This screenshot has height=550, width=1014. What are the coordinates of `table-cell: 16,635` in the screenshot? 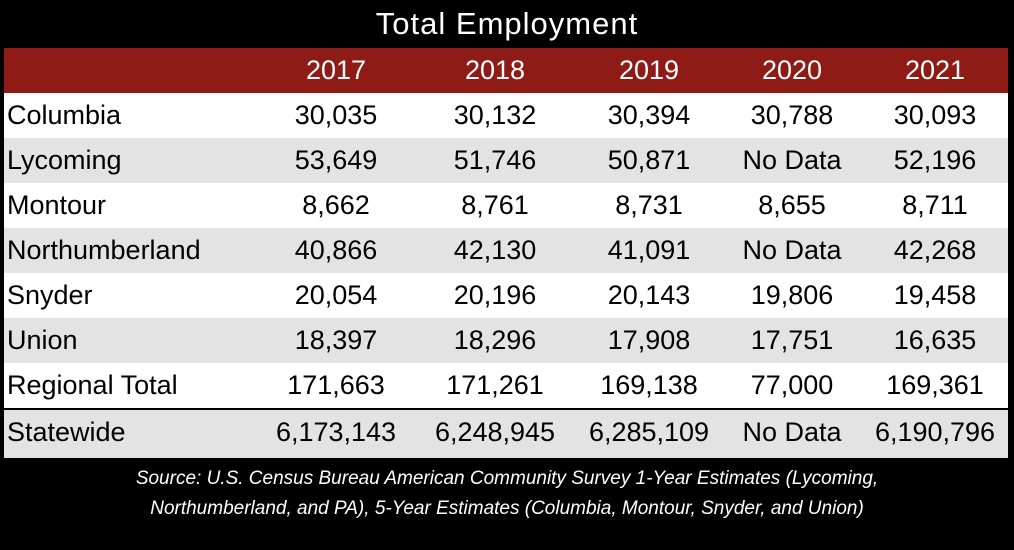 It's located at (935, 340).